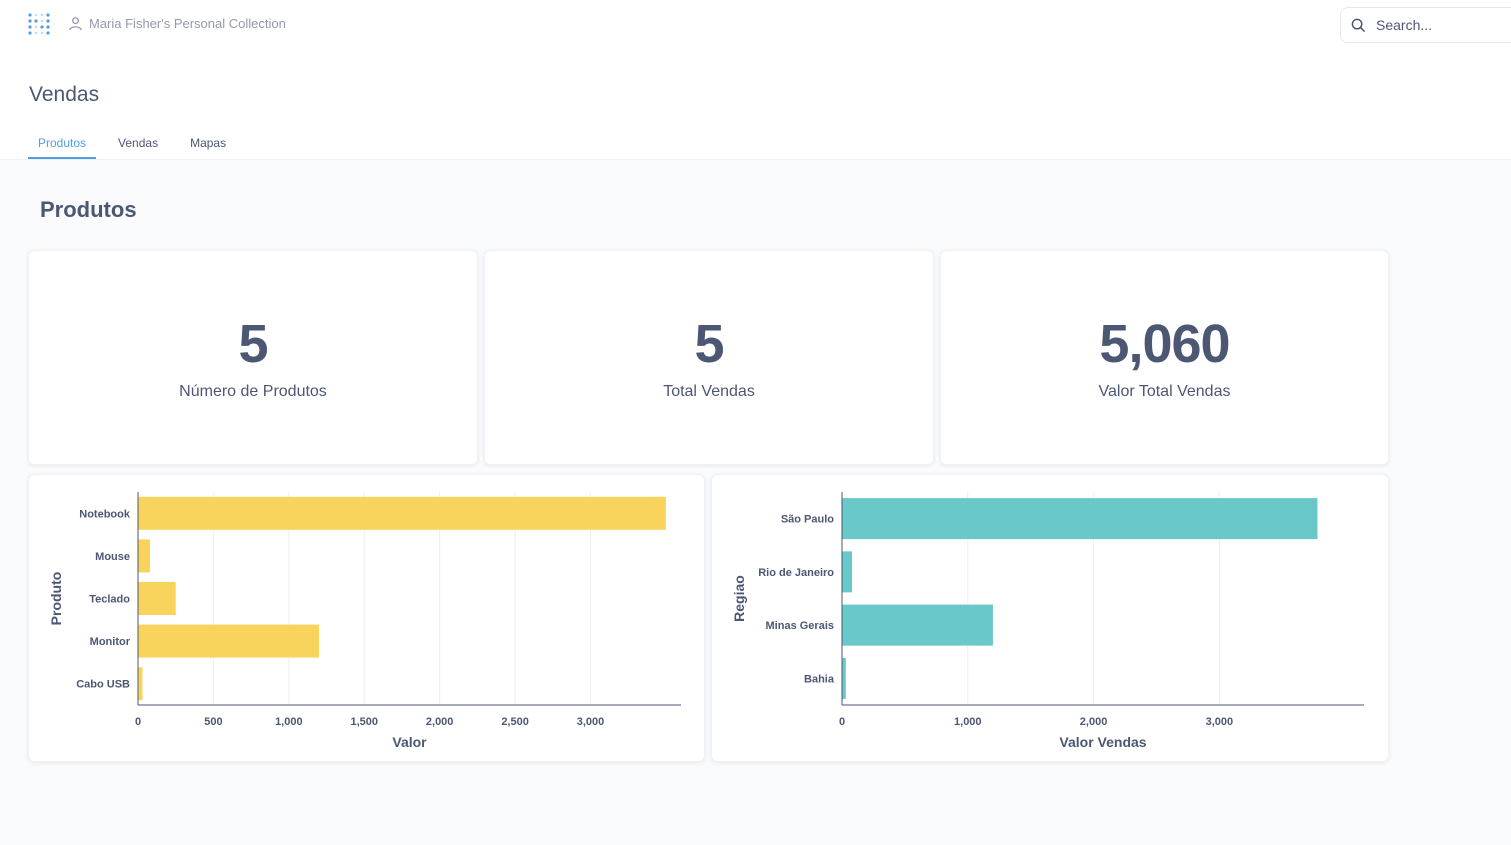 The width and height of the screenshot is (1511, 845). What do you see at coordinates (110, 642) in the screenshot?
I see `y-category-label: Monitor` at bounding box center [110, 642].